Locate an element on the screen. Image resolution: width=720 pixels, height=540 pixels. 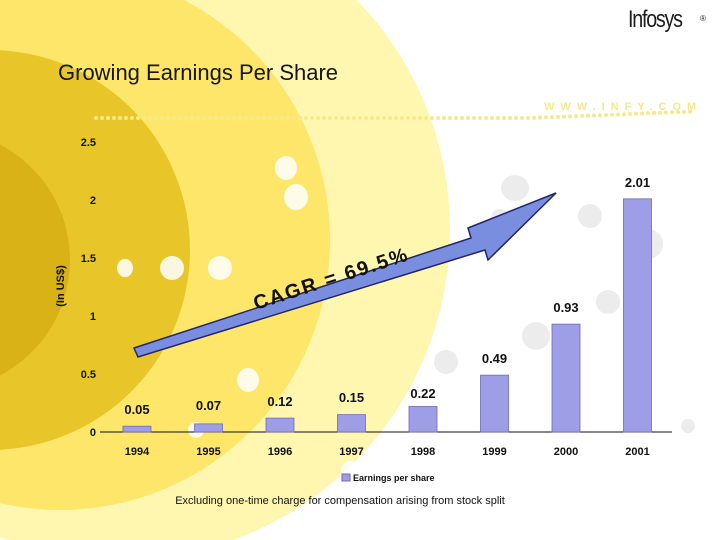
registered-mark: ® is located at coordinates (703, 18).